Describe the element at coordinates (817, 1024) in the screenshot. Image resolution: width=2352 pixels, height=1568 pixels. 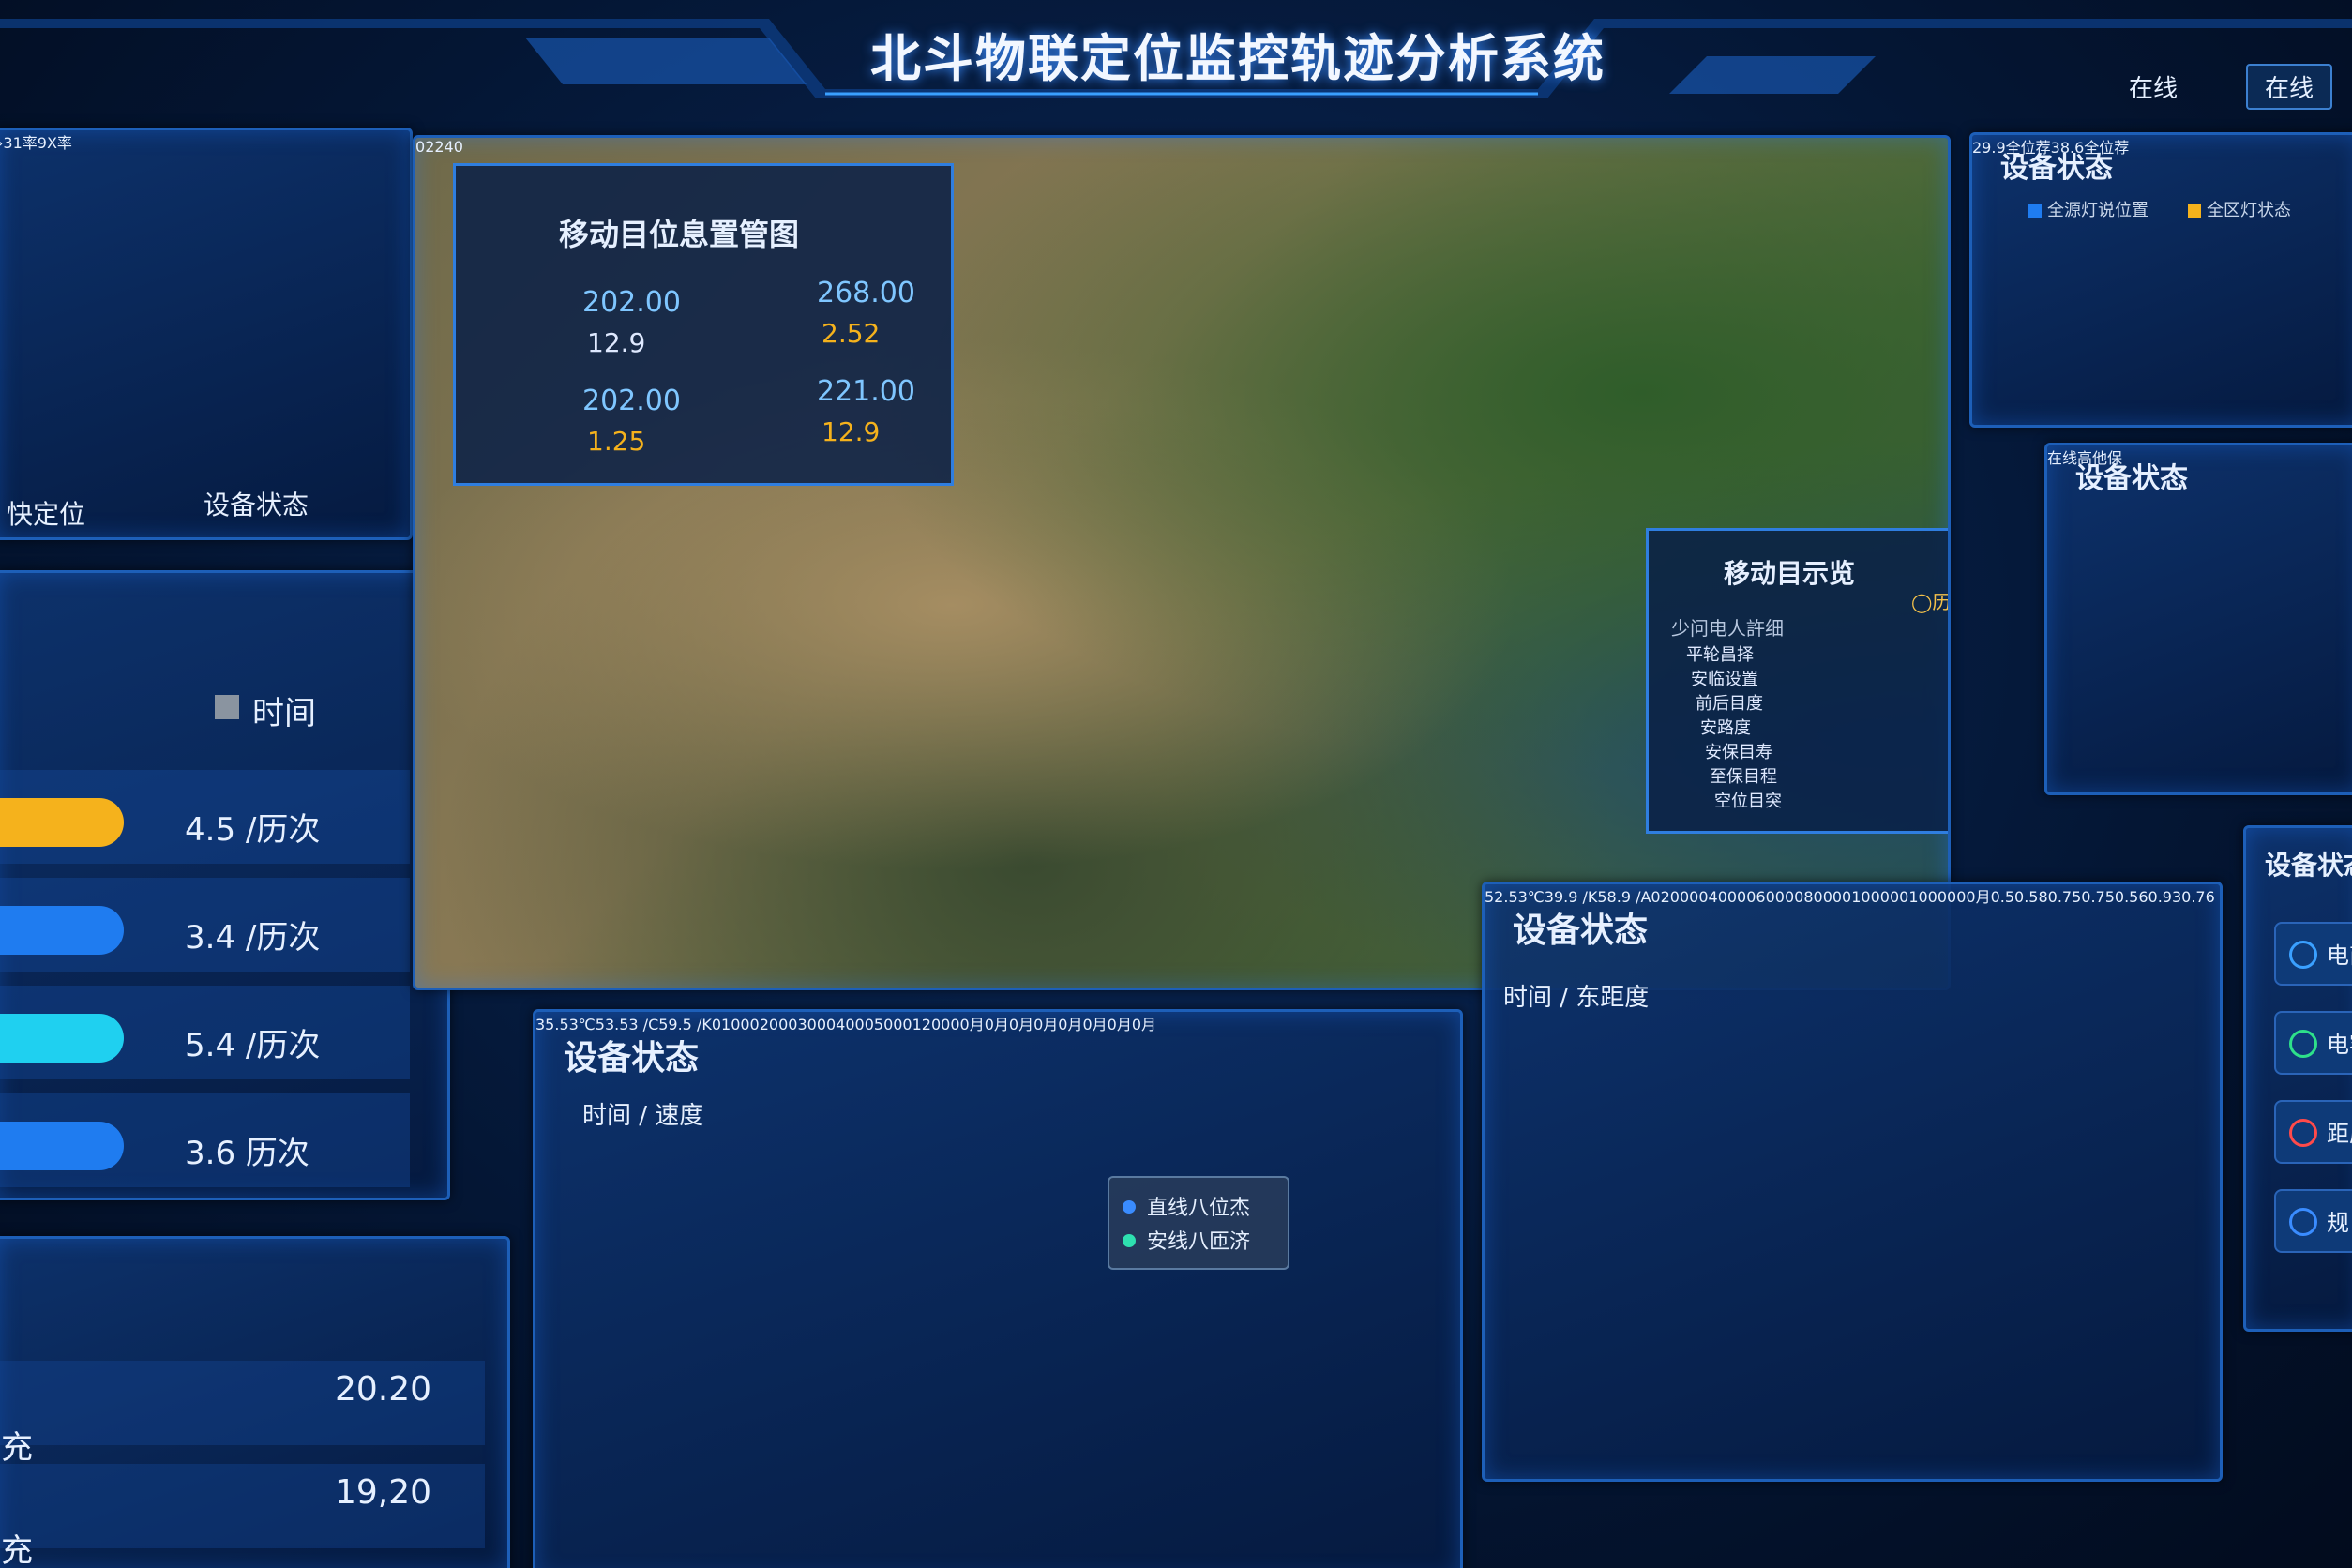
I see `y-tick-label: 3000` at that location.